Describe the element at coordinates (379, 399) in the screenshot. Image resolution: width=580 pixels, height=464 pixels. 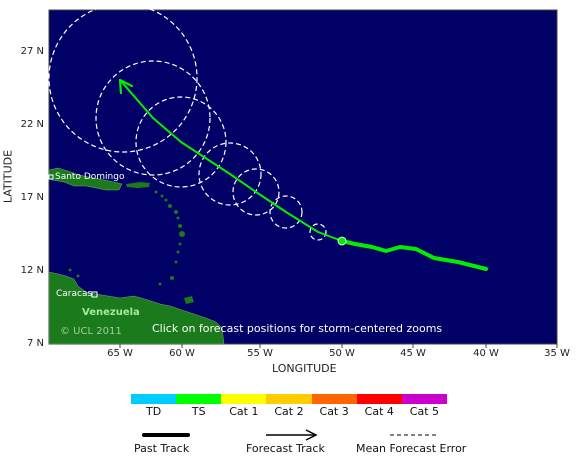
I see `cat4-swatch` at that location.